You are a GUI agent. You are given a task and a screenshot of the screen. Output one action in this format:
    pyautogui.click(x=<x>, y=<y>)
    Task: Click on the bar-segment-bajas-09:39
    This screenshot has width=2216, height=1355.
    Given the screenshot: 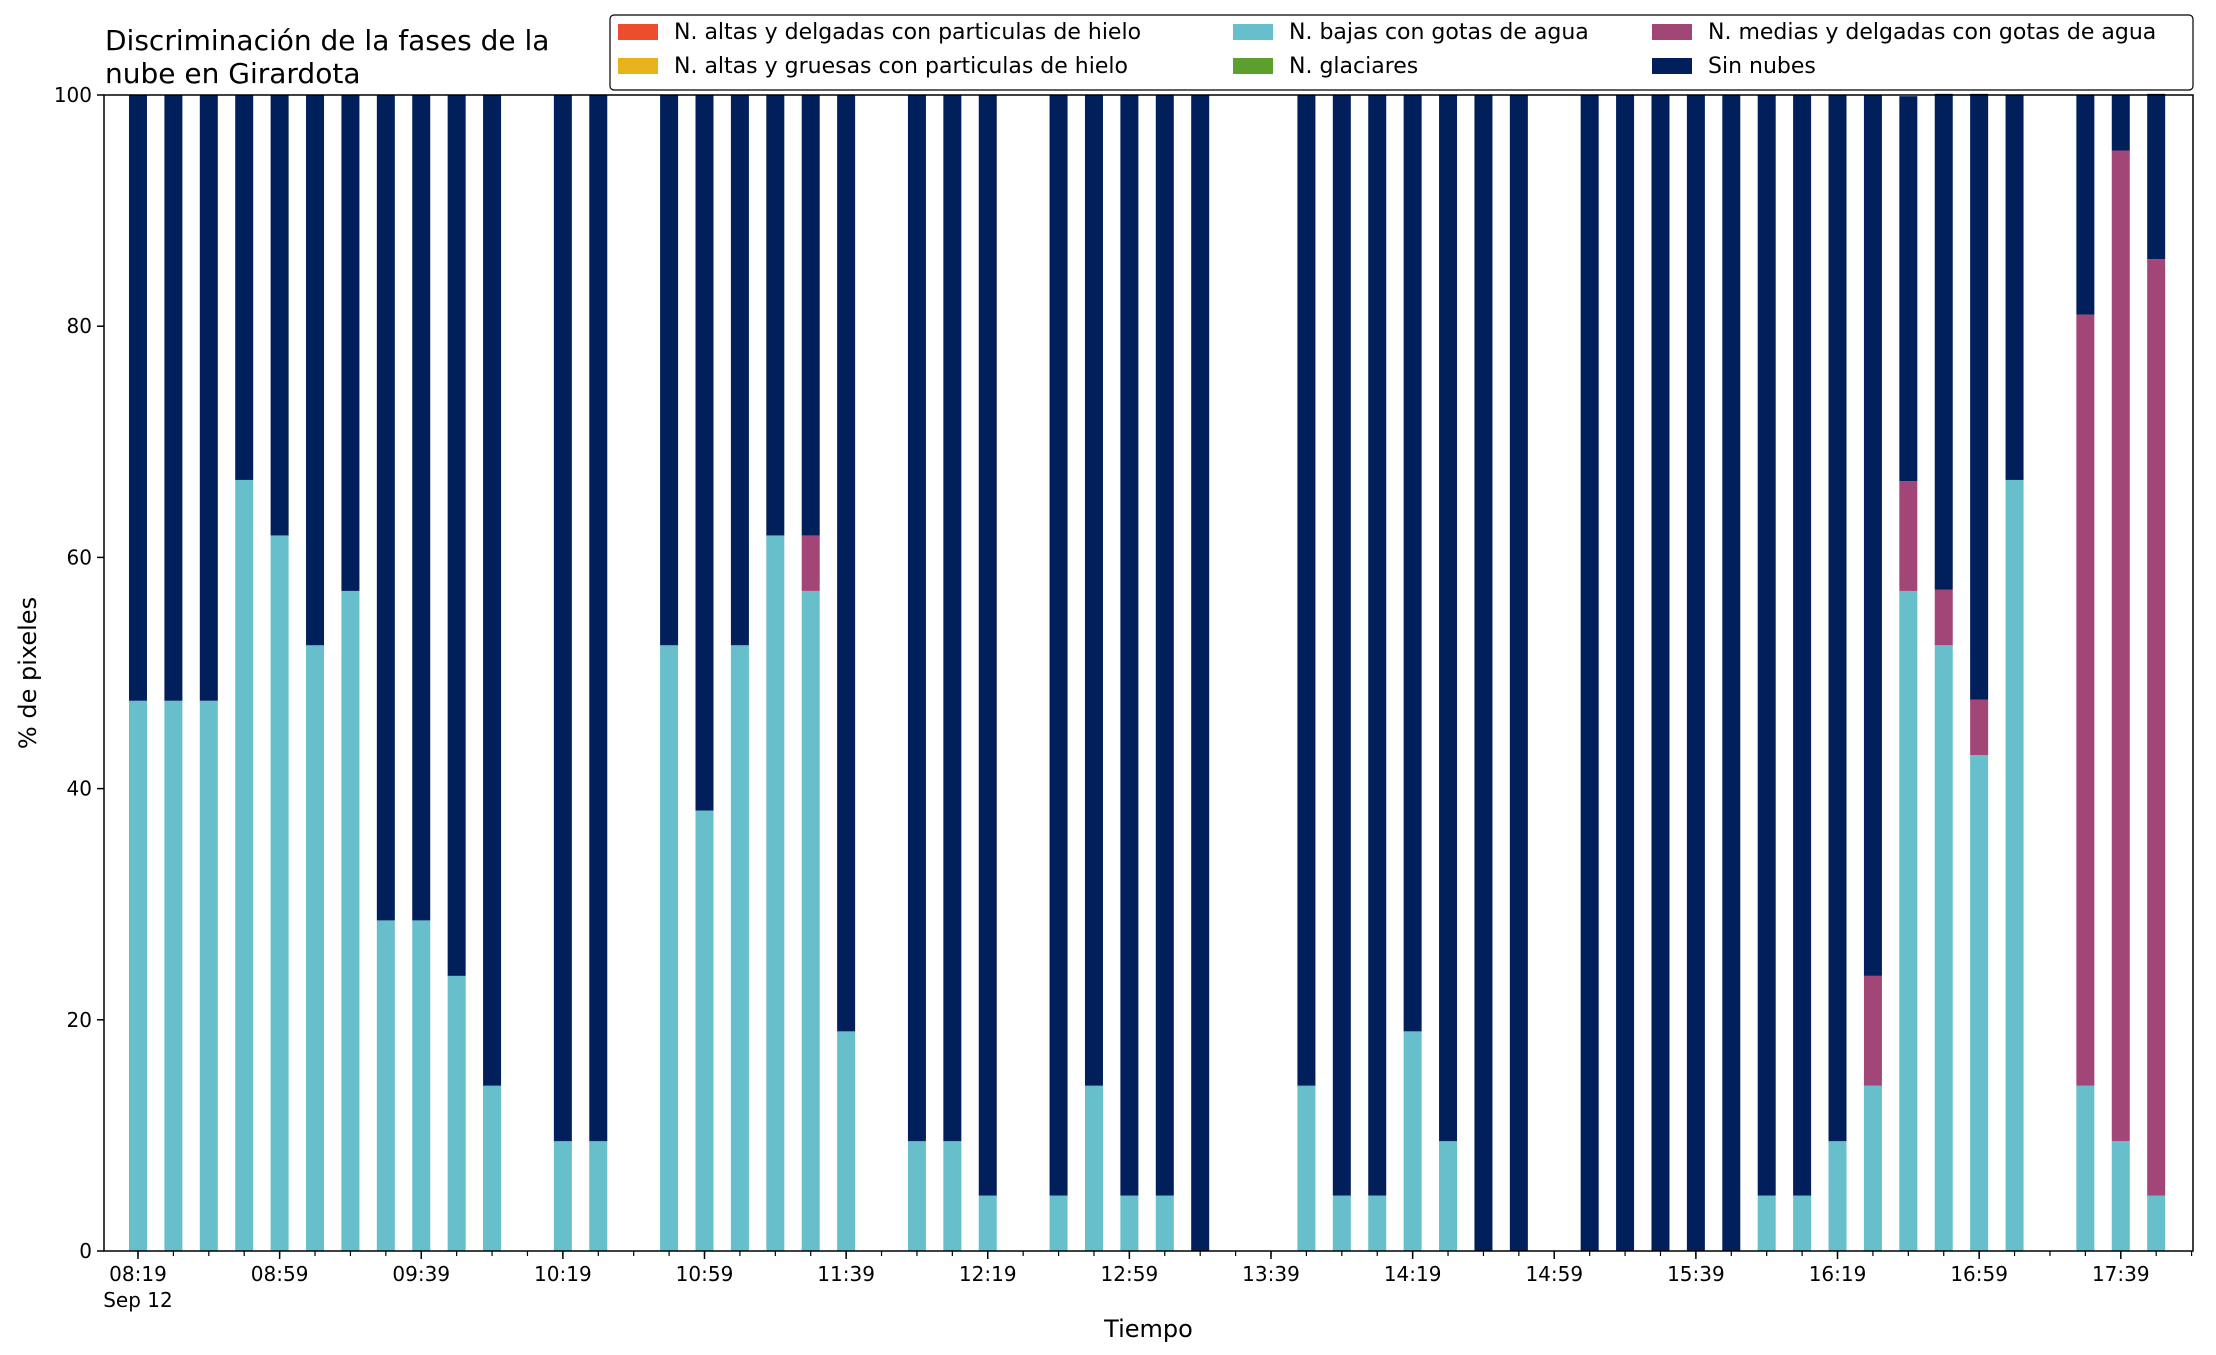 What is the action you would take?
    pyautogui.click(x=421, y=1085)
    